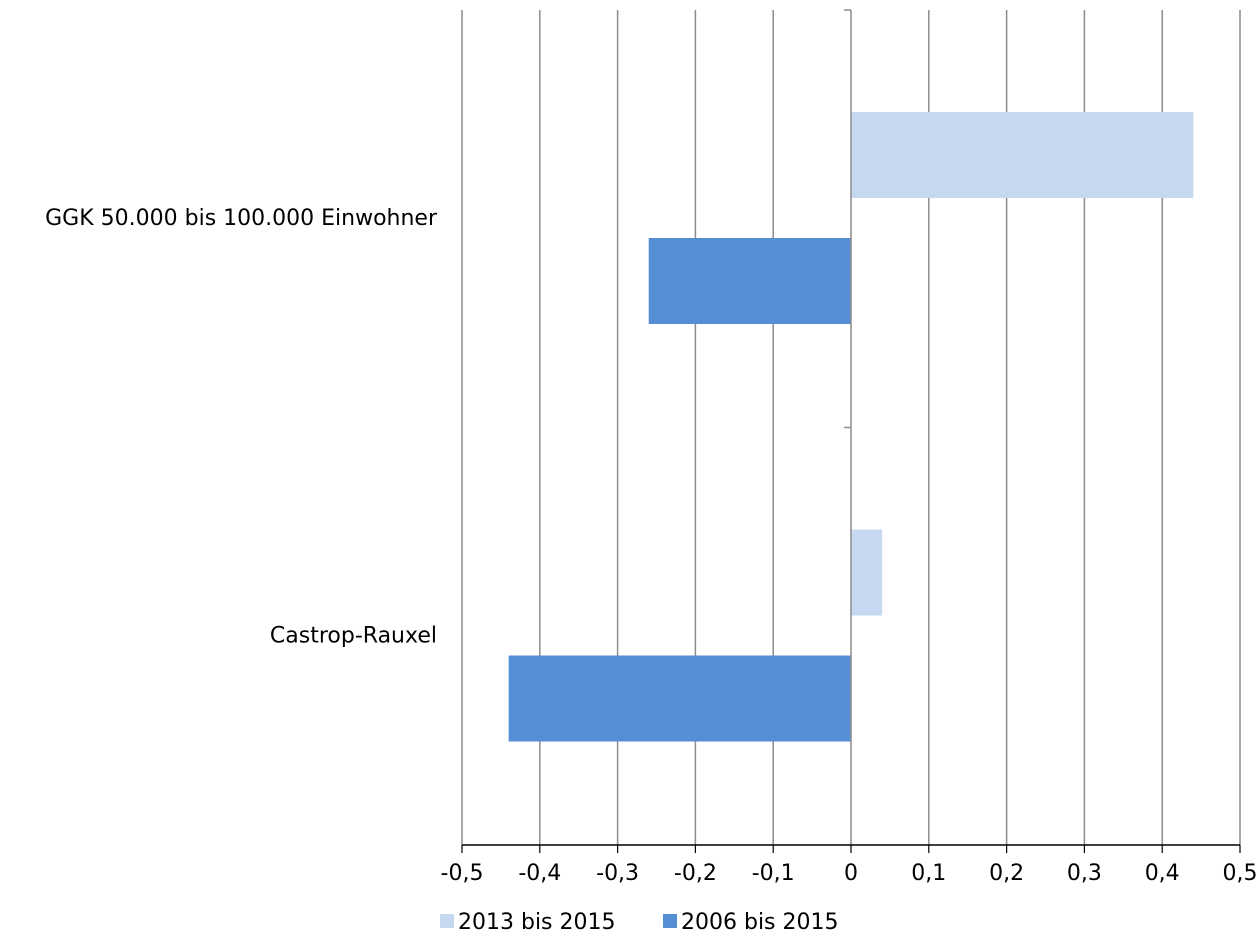  Describe the element at coordinates (639, 922) in the screenshot. I see `legend: 2013 bis 2015 2006 bis 2015` at that location.